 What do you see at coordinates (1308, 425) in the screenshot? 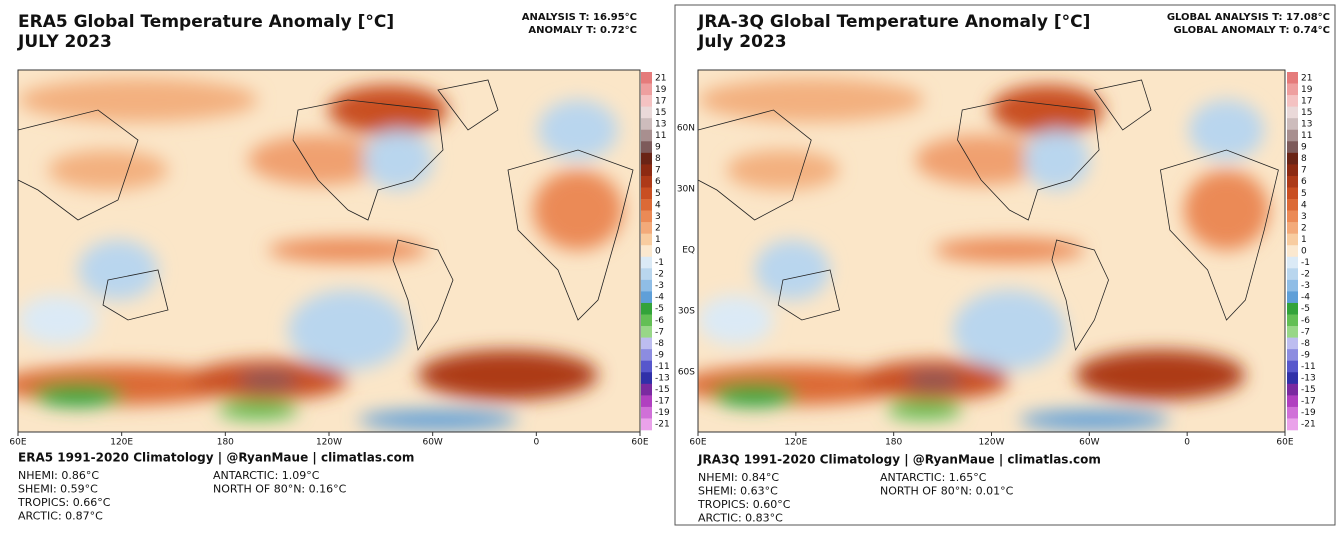
I see `colorbar-label: -21` at bounding box center [1308, 425].